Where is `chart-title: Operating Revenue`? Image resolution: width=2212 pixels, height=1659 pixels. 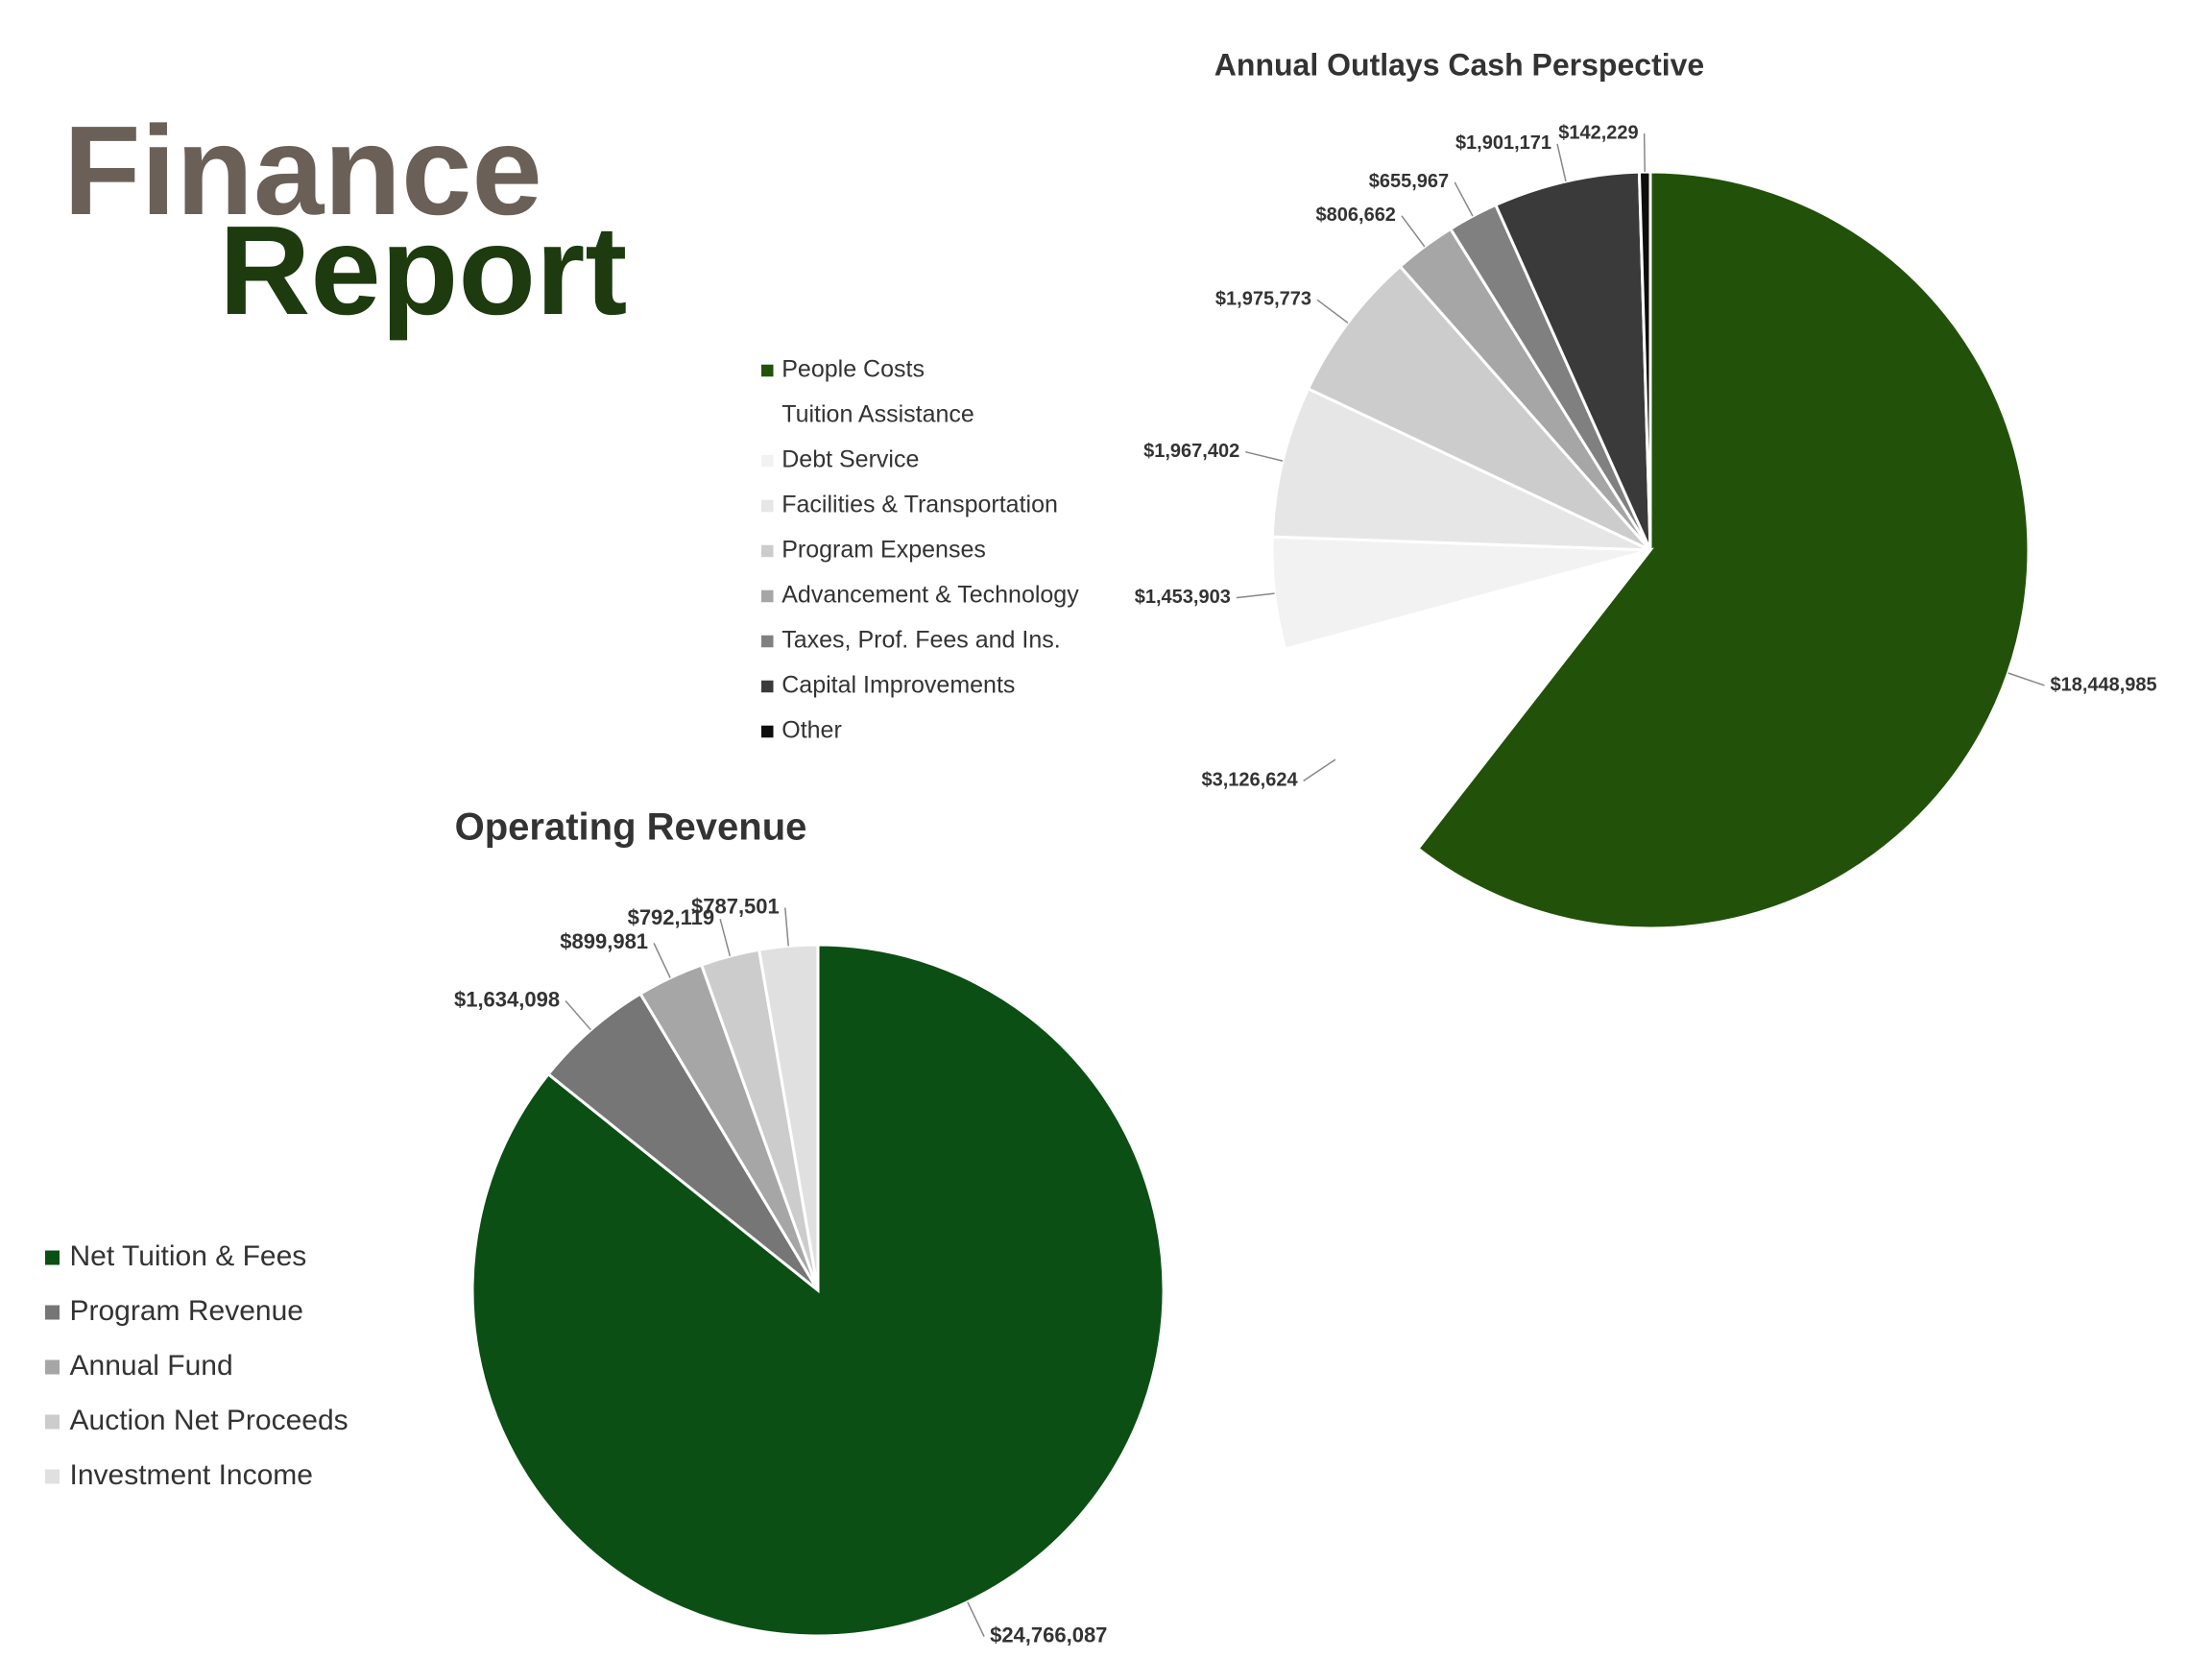 chart-title: Operating Revenue is located at coordinates (631, 827).